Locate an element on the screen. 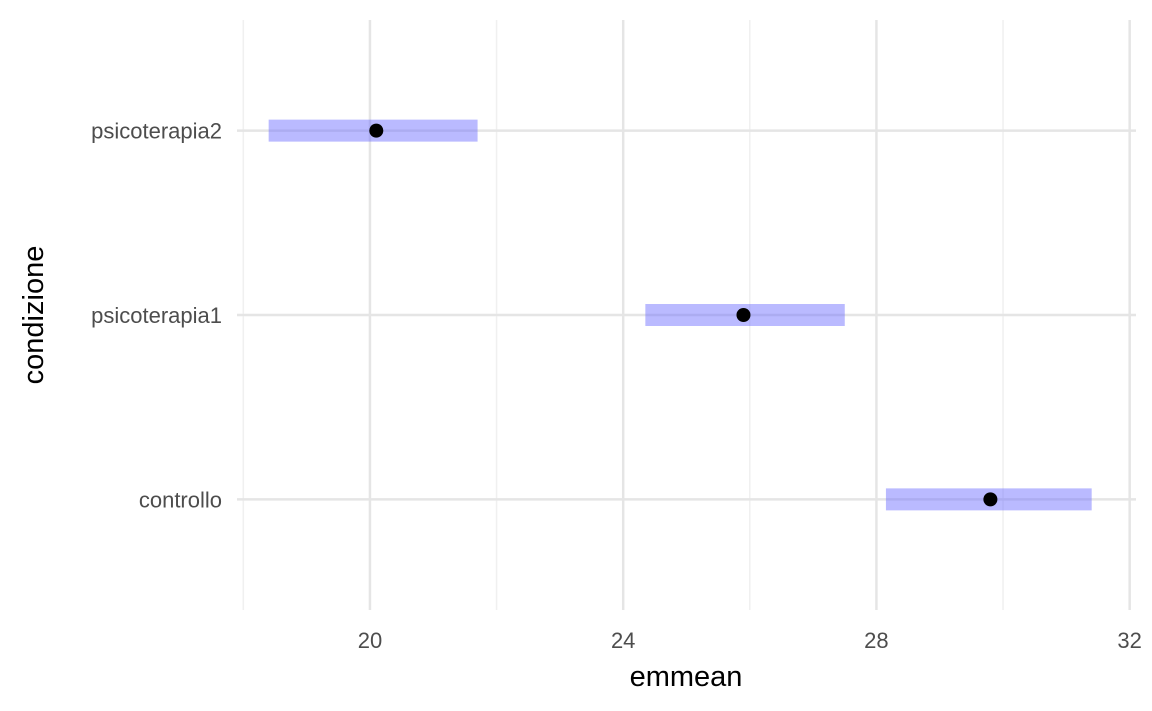 The height and width of the screenshot is (711, 1152). x-tick-label: 32 is located at coordinates (1129, 640).